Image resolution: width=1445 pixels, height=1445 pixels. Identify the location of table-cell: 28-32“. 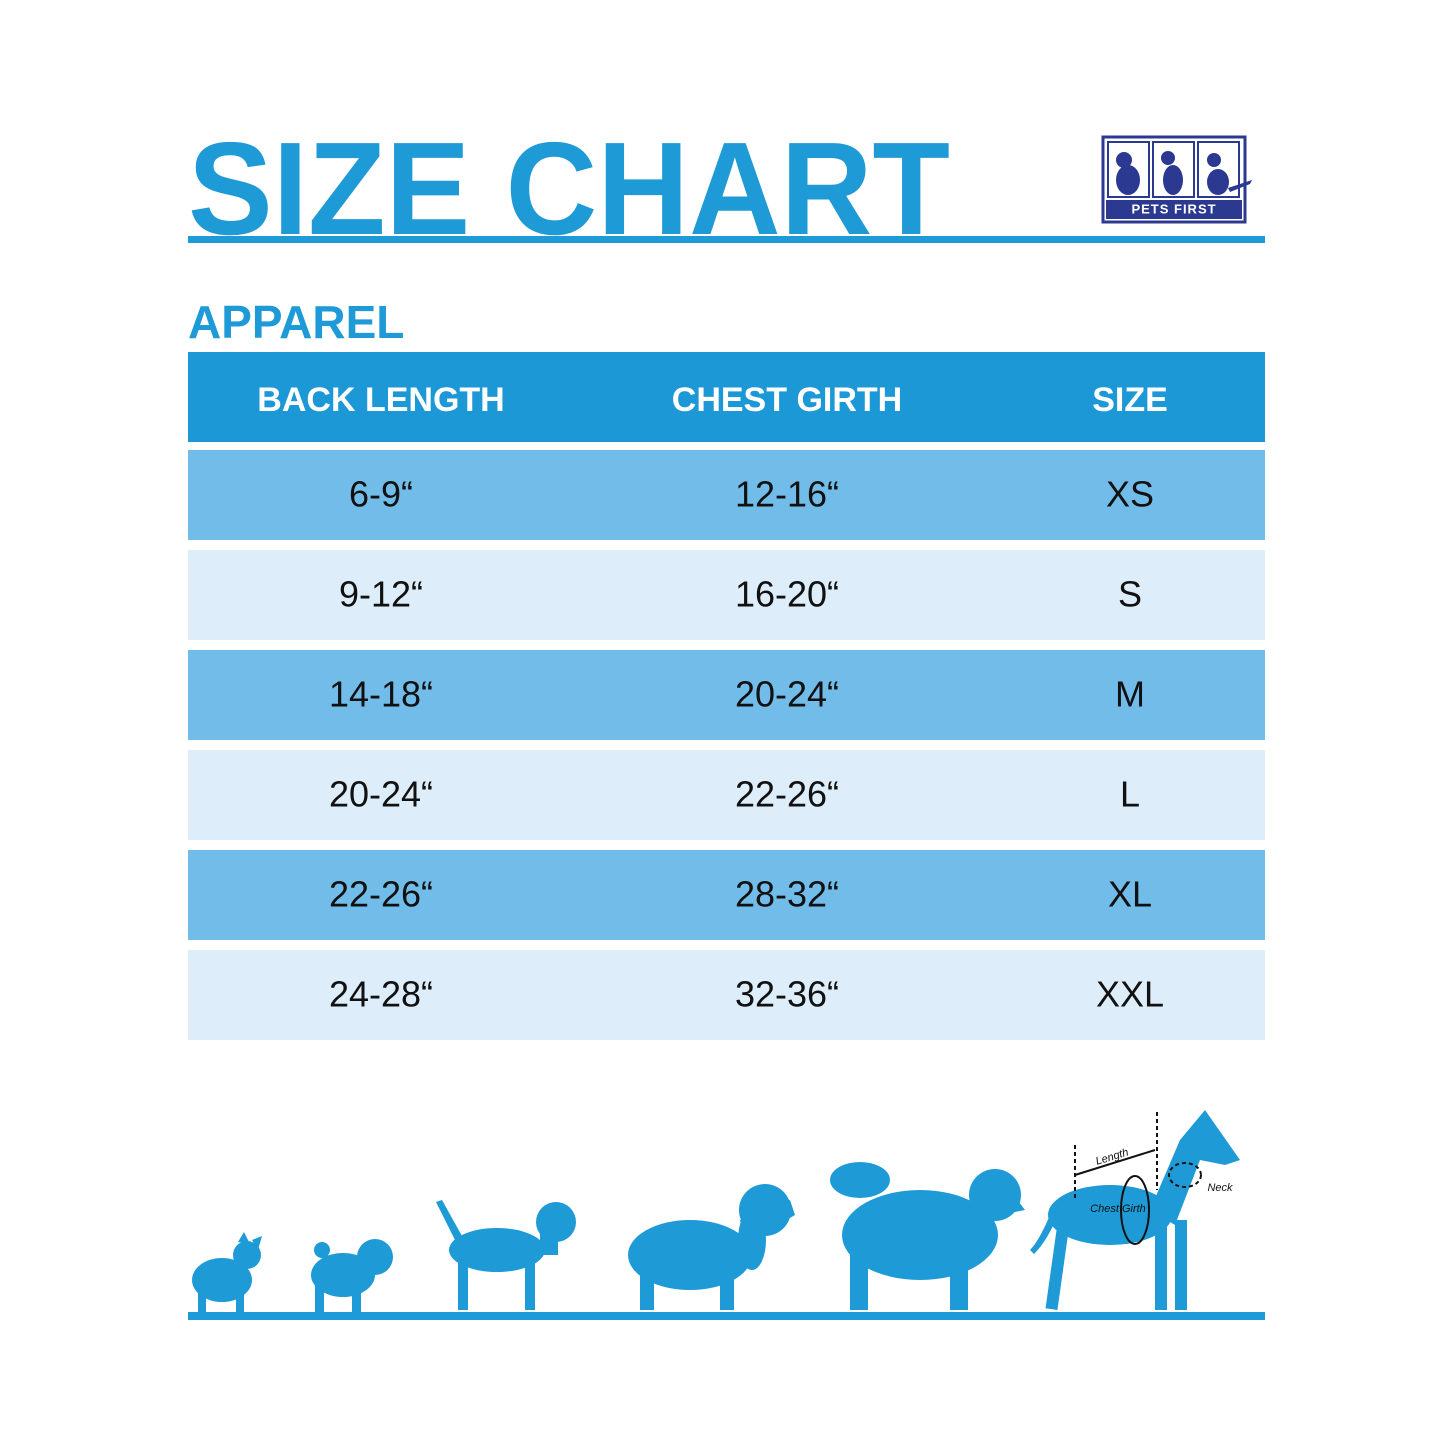
(787, 894).